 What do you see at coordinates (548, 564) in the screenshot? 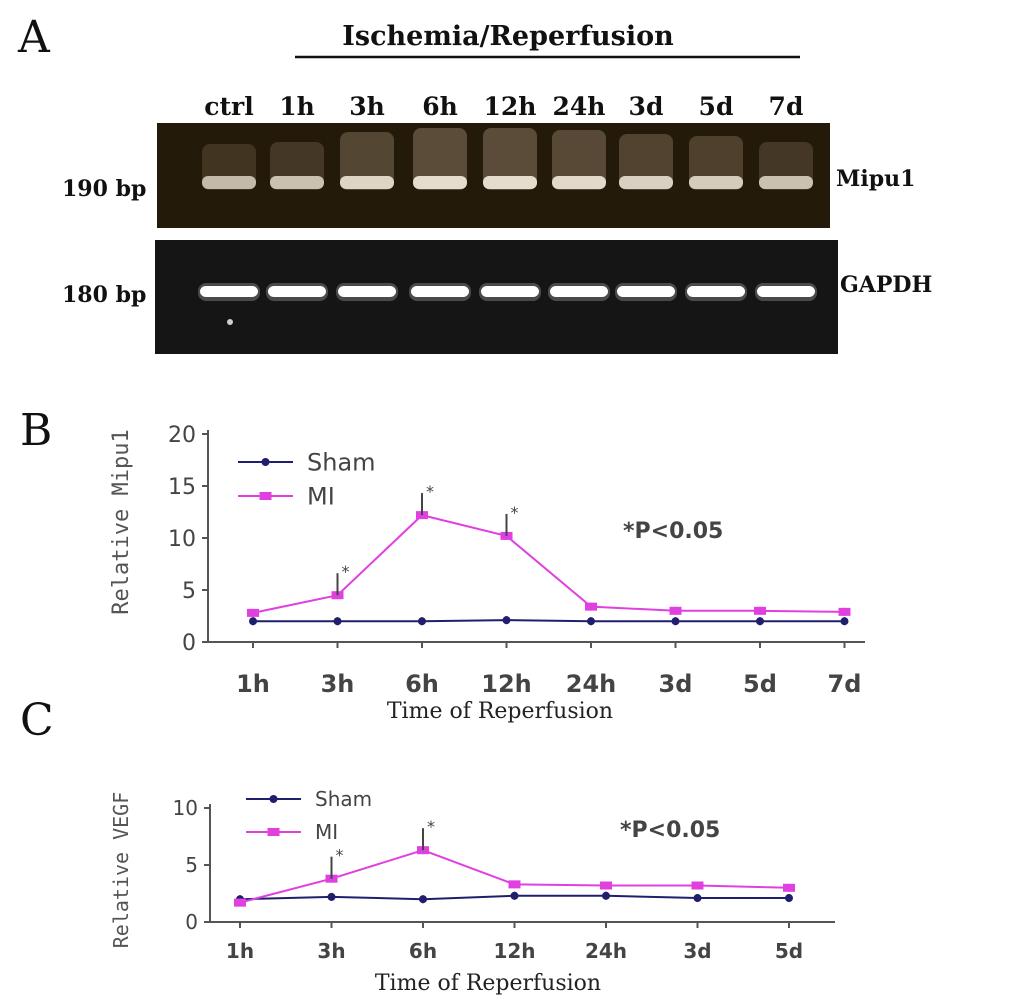
I see `series-line-mi` at bounding box center [548, 564].